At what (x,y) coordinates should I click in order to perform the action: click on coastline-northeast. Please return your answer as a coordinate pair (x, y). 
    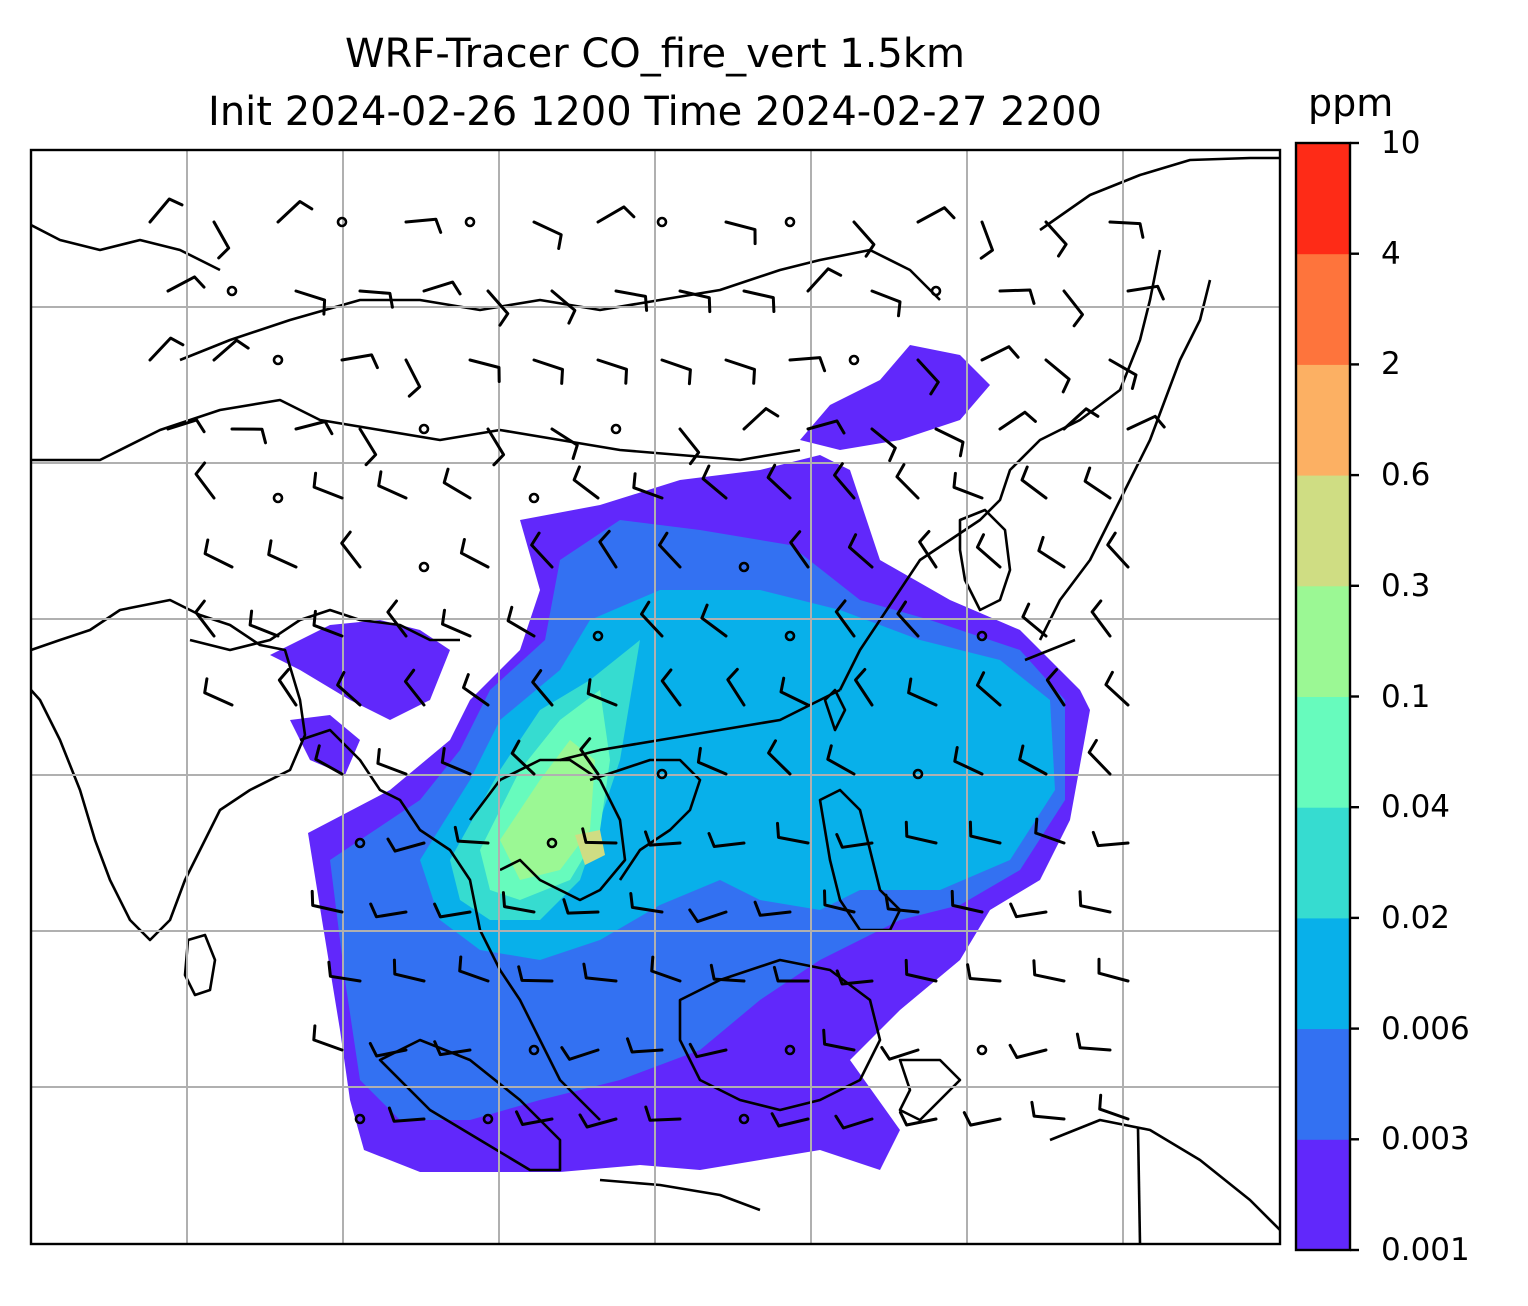
    Looking at the image, I should click on (1159, 194).